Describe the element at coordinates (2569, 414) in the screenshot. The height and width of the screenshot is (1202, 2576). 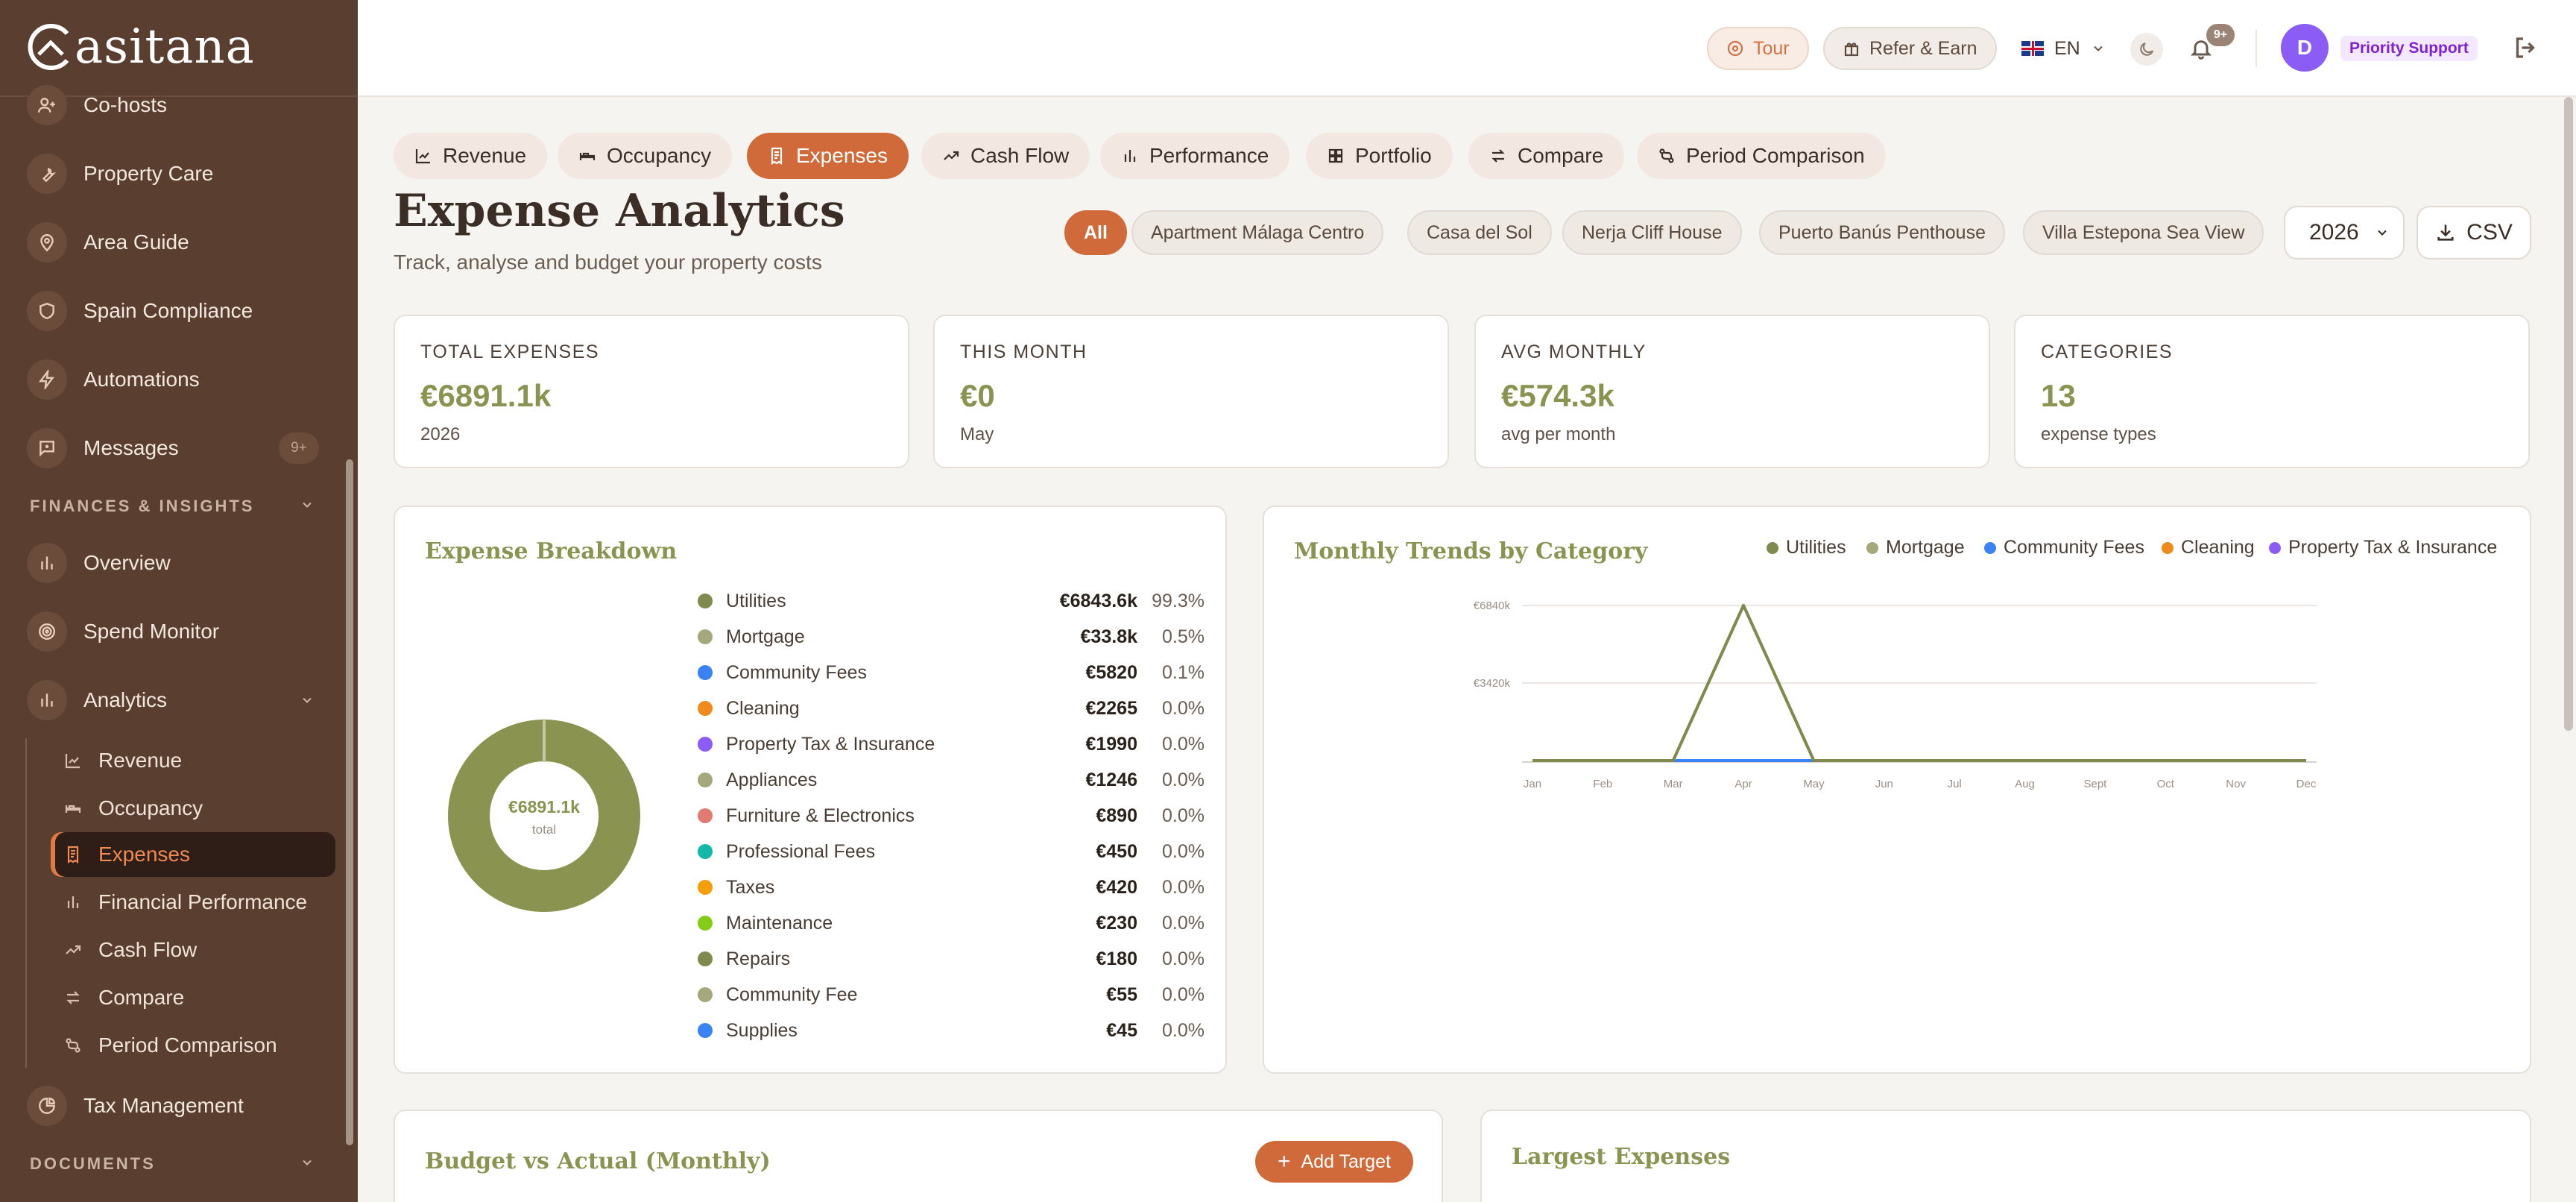
I see `page-scrollbar` at that location.